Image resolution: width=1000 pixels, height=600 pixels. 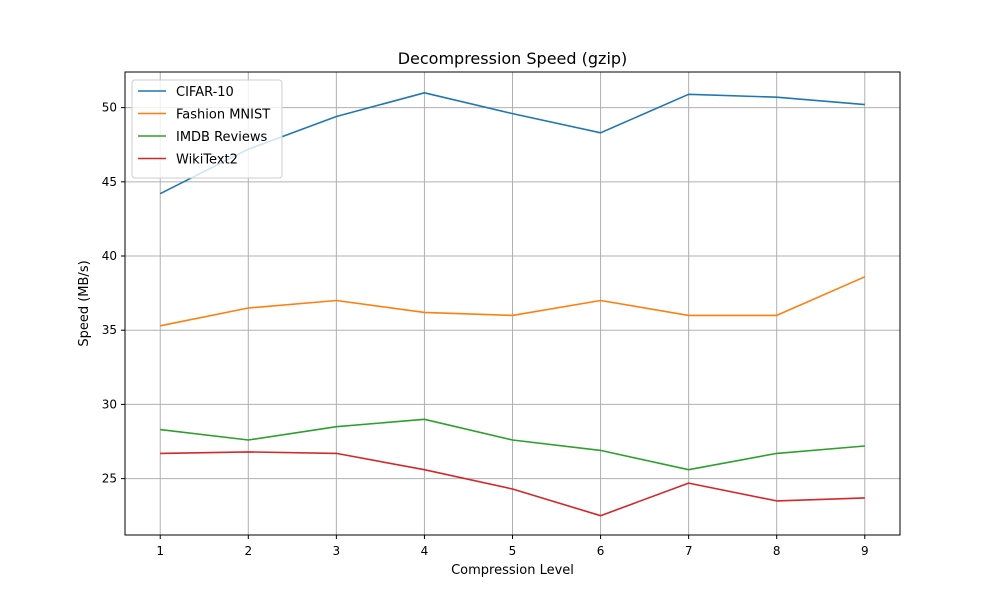 I want to click on x-tick-label: 7, so click(x=689, y=551).